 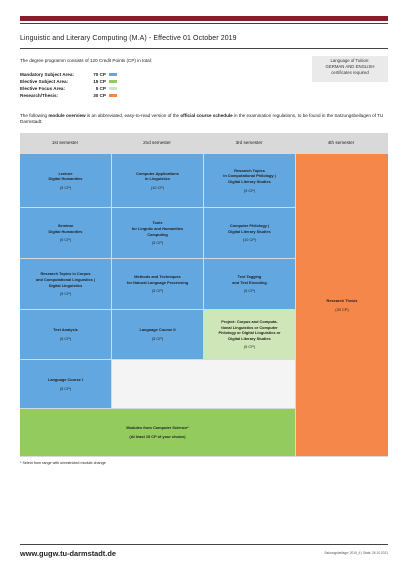 What do you see at coordinates (249, 142) in the screenshot?
I see `semester-header-3: 3rd semester` at bounding box center [249, 142].